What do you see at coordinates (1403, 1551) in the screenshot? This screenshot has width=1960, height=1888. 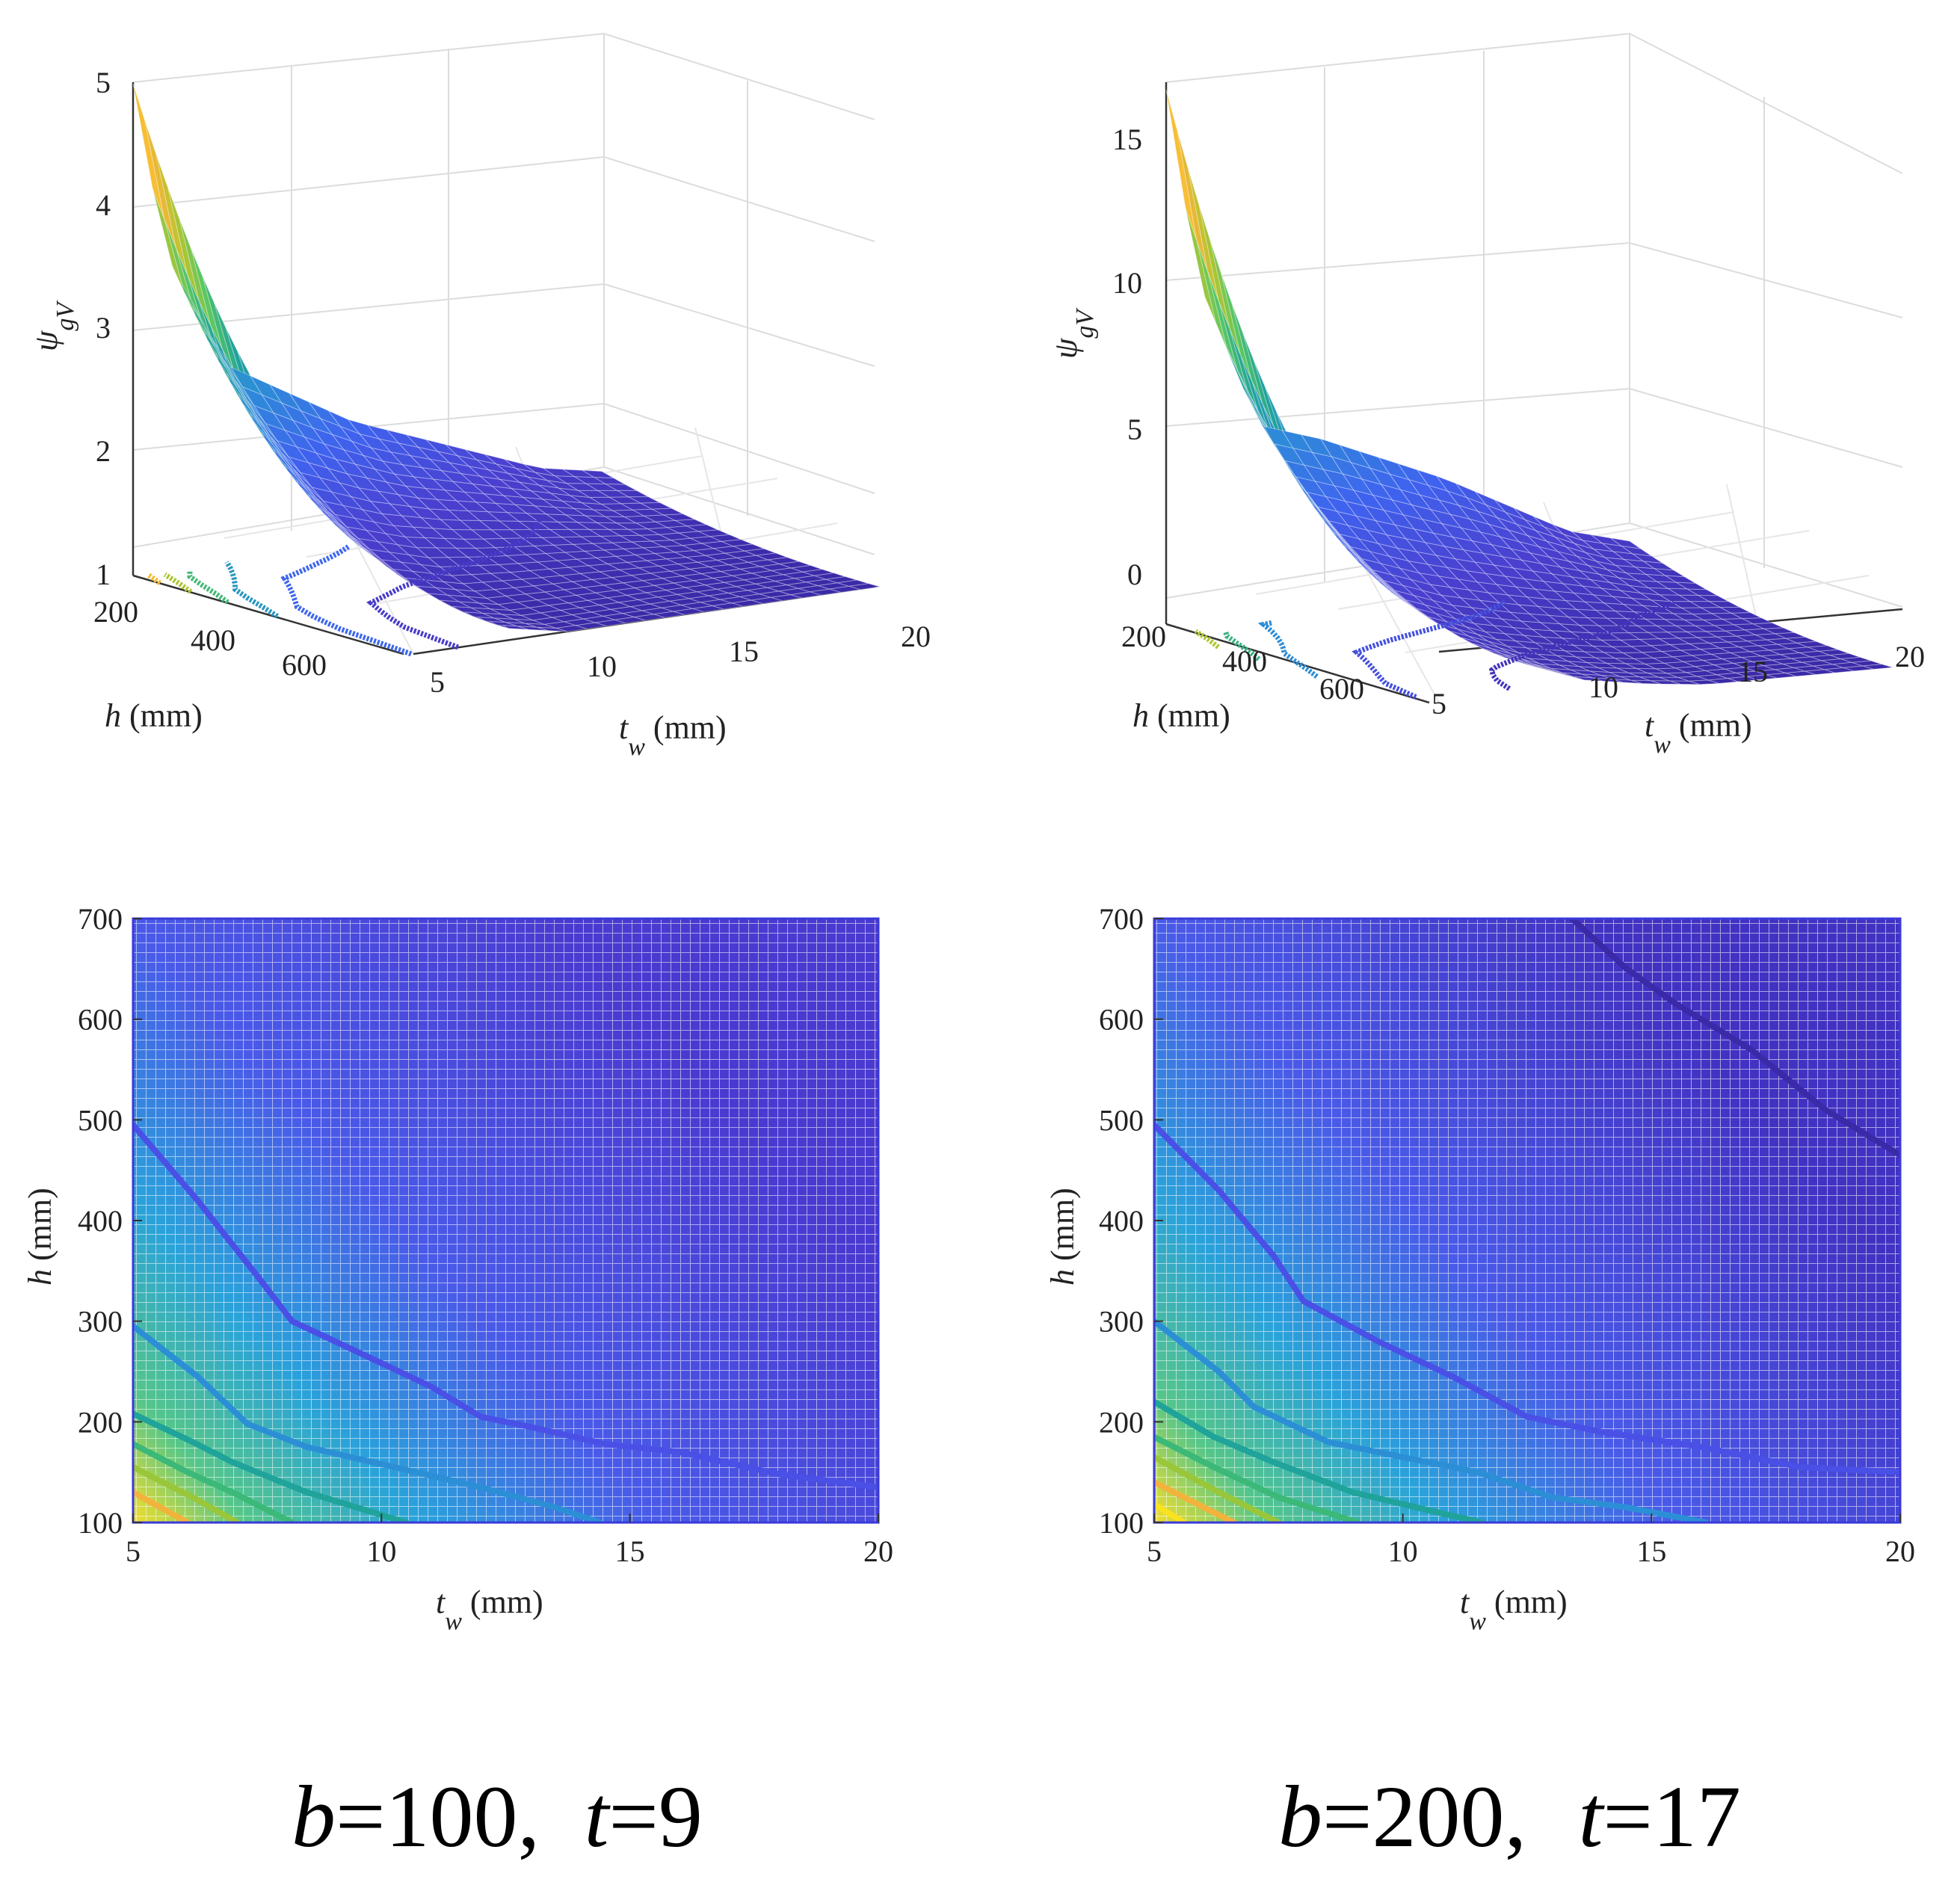 I see `tw-tick-label: 10` at bounding box center [1403, 1551].